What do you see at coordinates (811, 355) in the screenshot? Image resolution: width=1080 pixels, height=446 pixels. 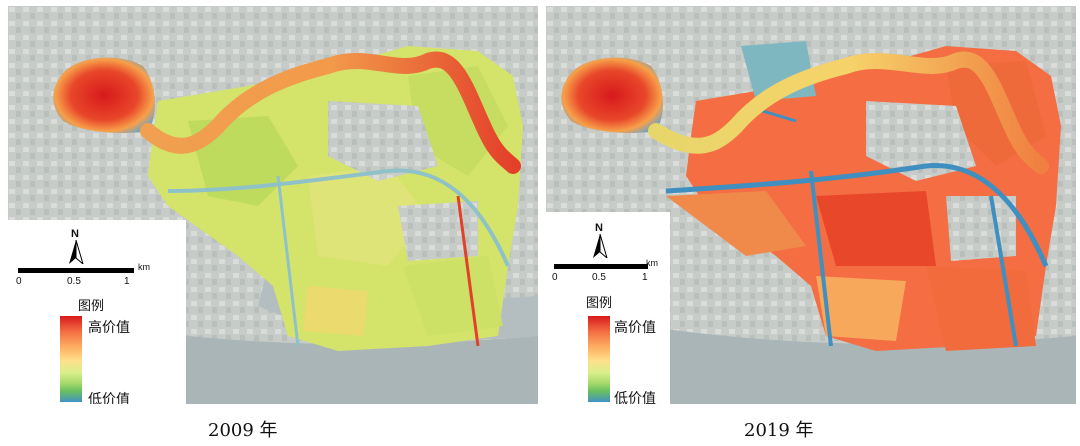 I see `pearl-river` at bounding box center [811, 355].